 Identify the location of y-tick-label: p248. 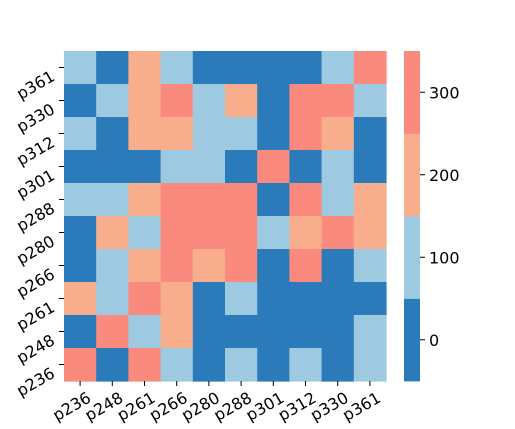
(35, 349).